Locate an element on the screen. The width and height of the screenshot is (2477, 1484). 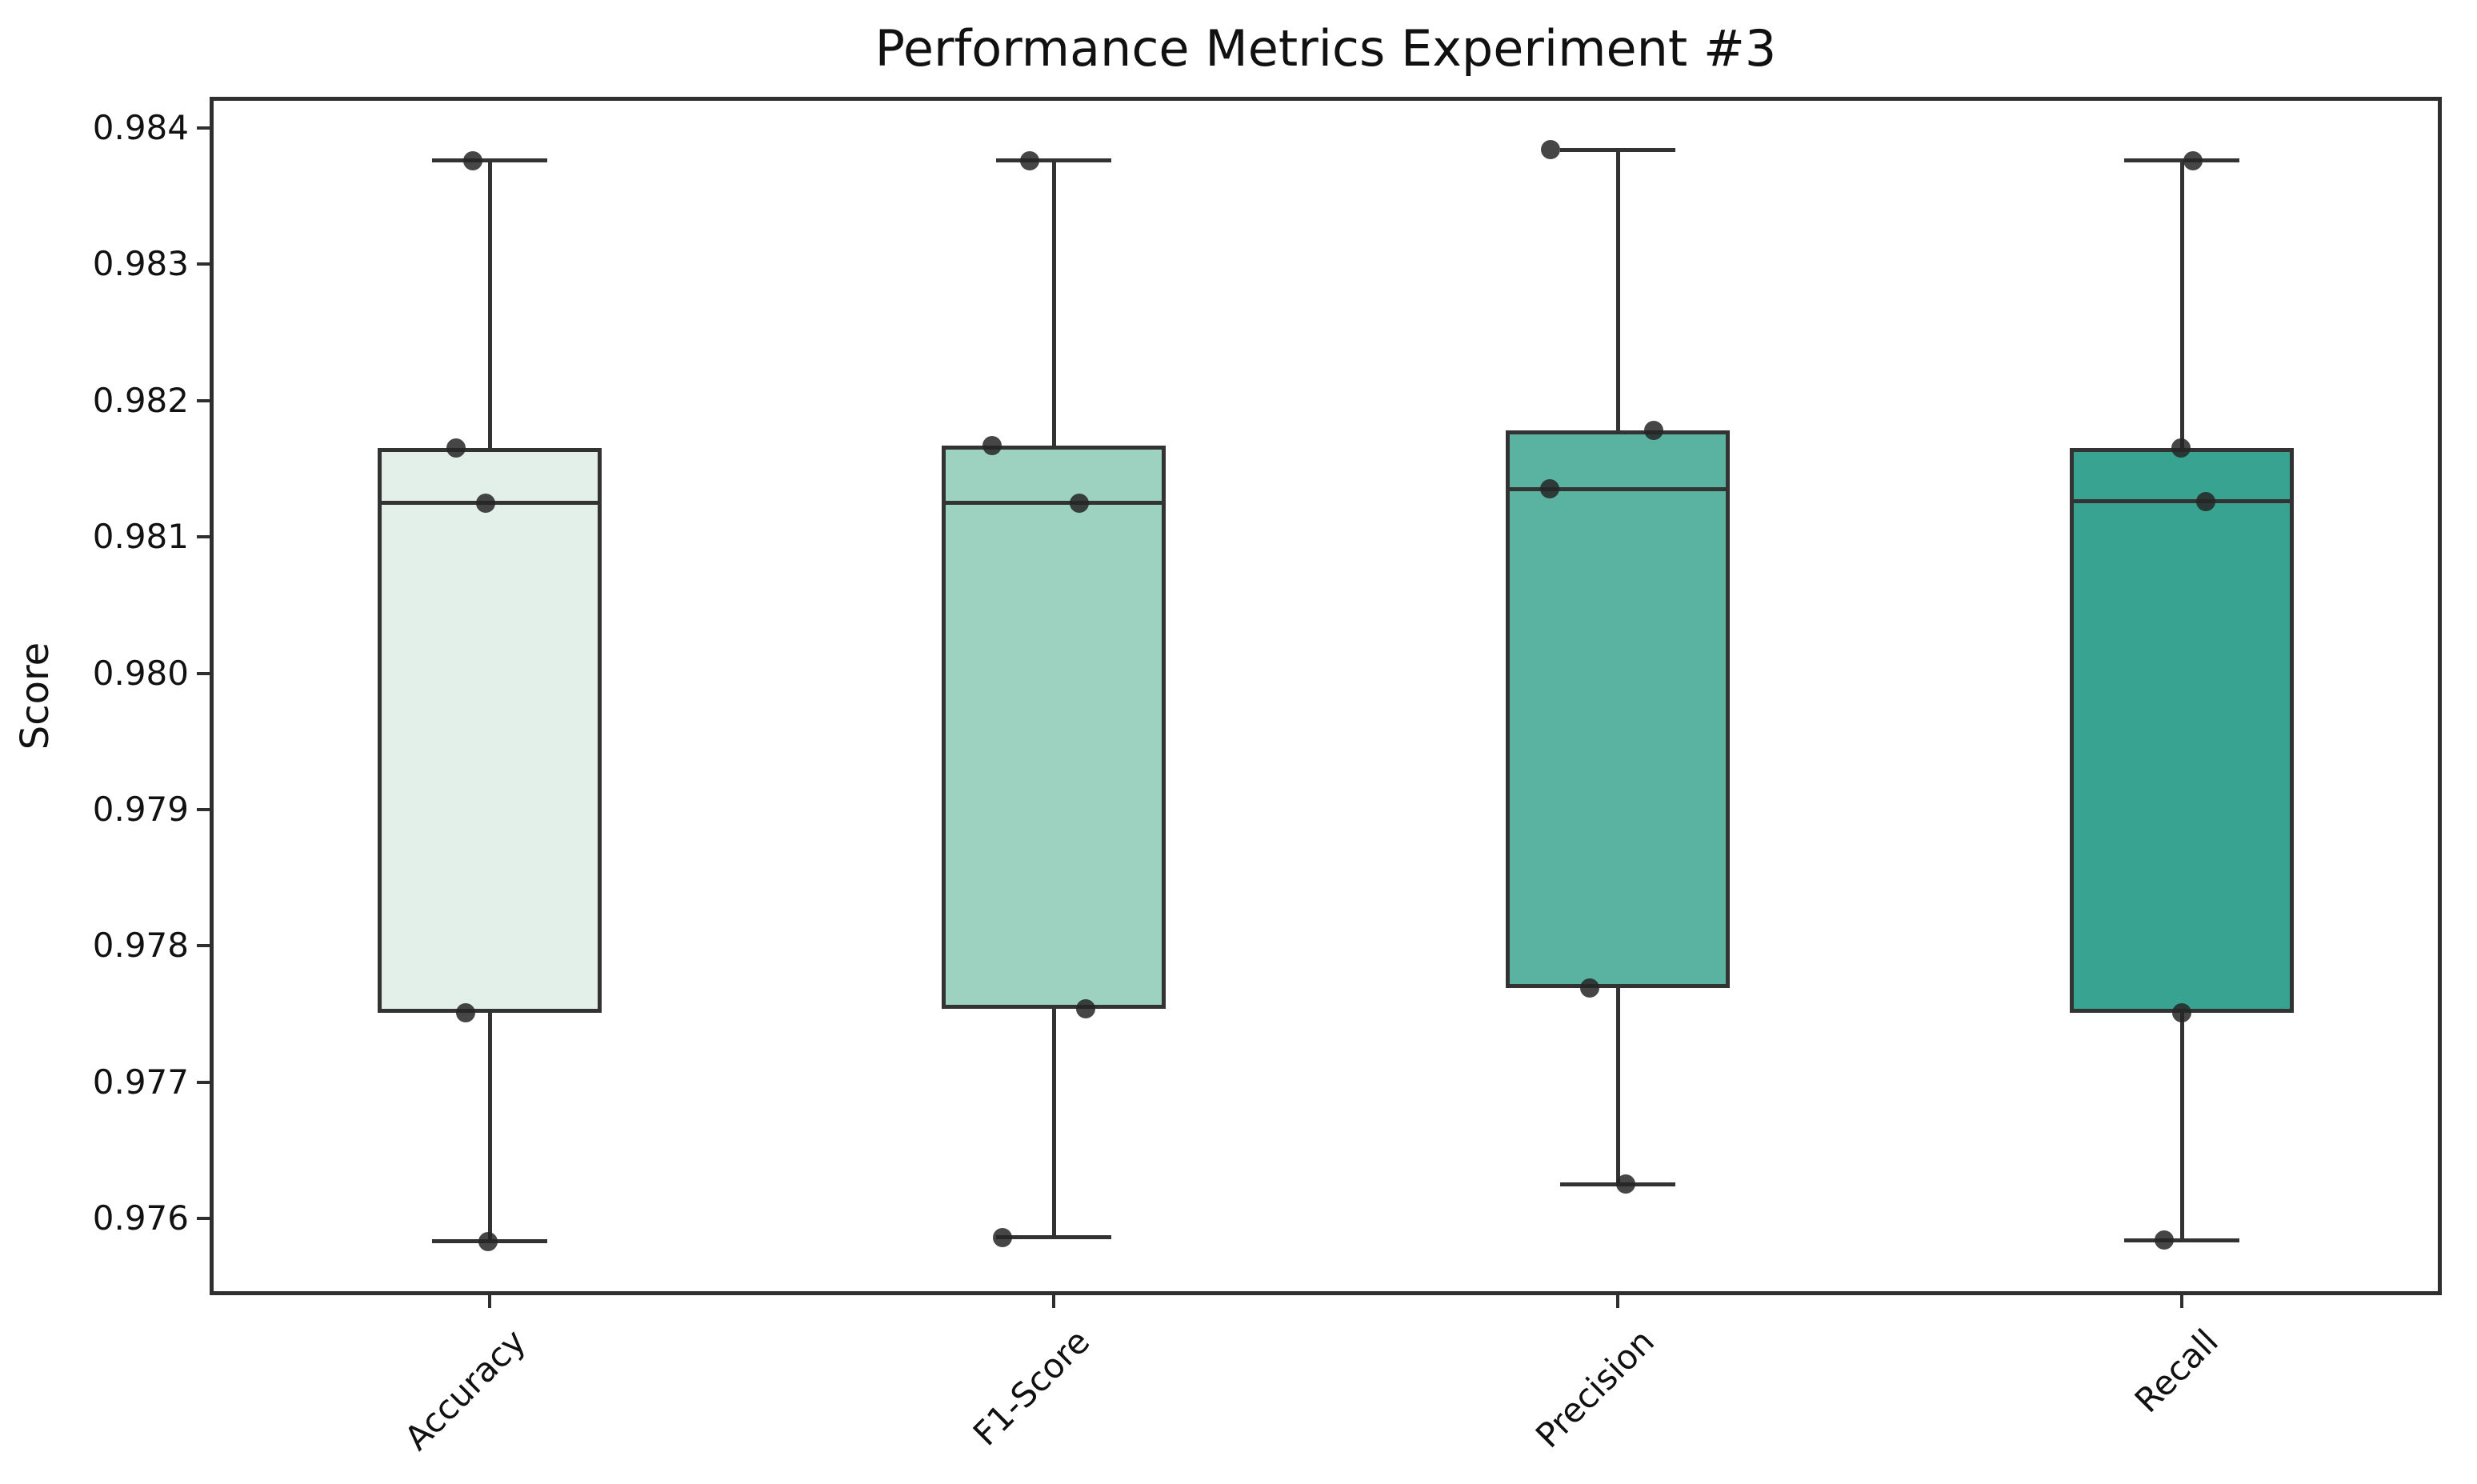
box-f1-score is located at coordinates (1054, 727).